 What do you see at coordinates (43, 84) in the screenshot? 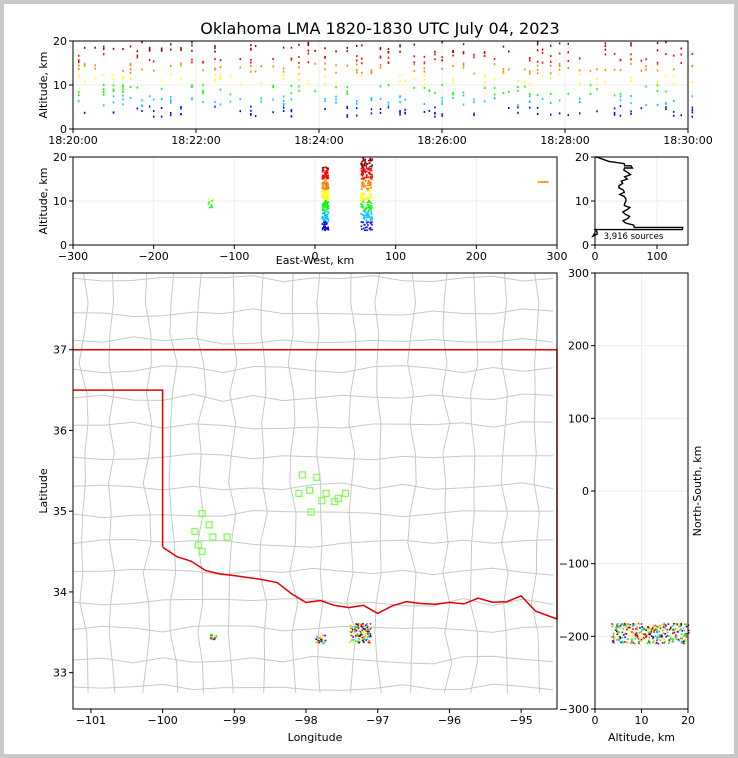
I see `time-height-ylabel: Altitude, km` at bounding box center [43, 84].